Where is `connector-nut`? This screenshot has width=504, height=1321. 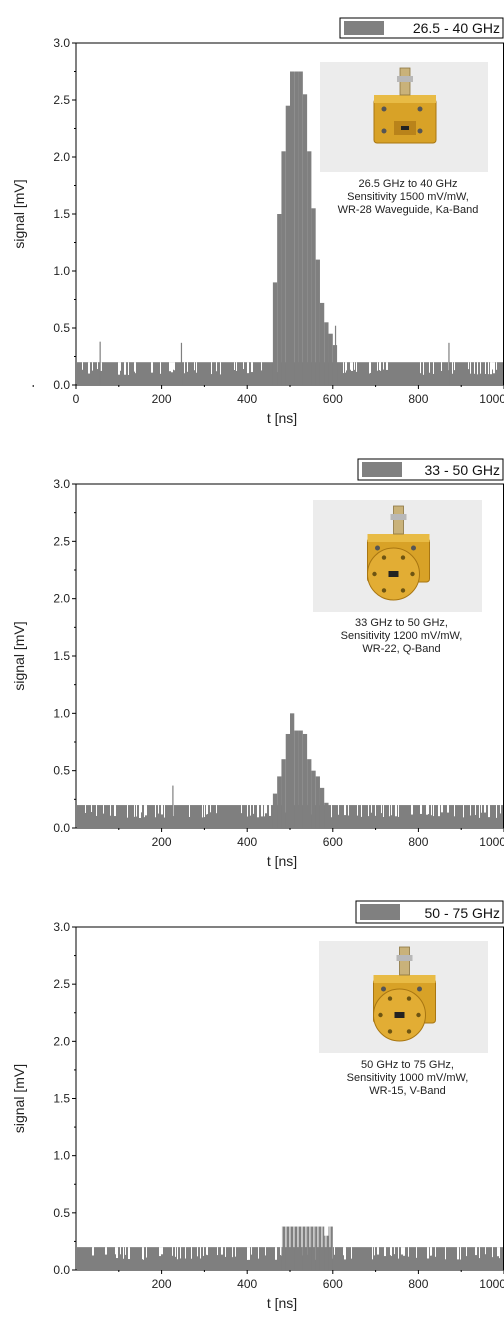 connector-nut is located at coordinates (404, 958).